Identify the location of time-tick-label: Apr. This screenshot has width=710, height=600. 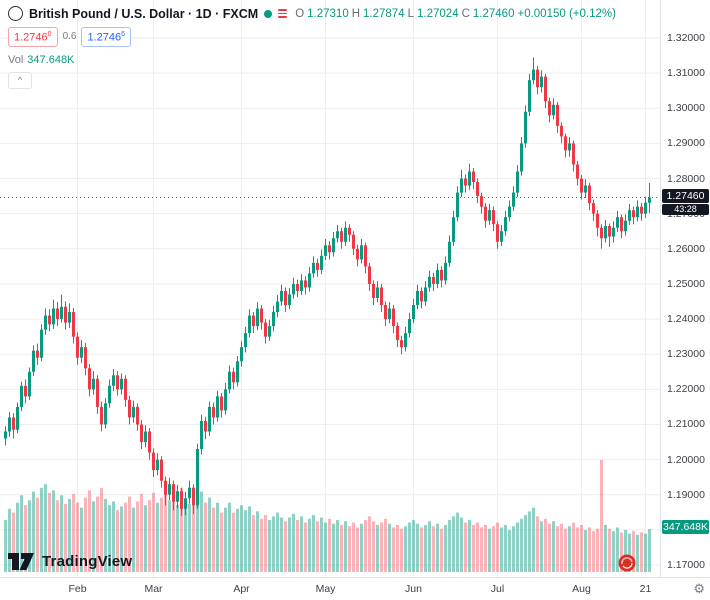
(241, 589).